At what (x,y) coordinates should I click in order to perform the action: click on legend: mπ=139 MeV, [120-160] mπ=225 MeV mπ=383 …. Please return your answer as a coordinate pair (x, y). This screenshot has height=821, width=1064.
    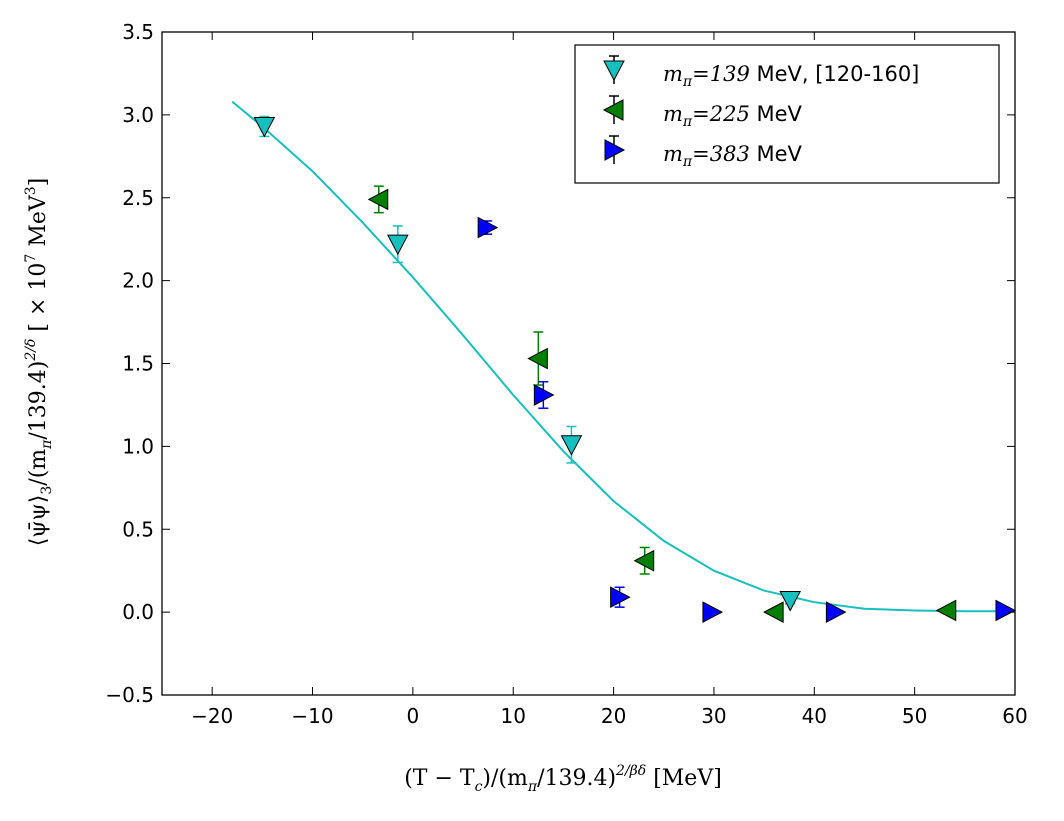
    Looking at the image, I should click on (787, 114).